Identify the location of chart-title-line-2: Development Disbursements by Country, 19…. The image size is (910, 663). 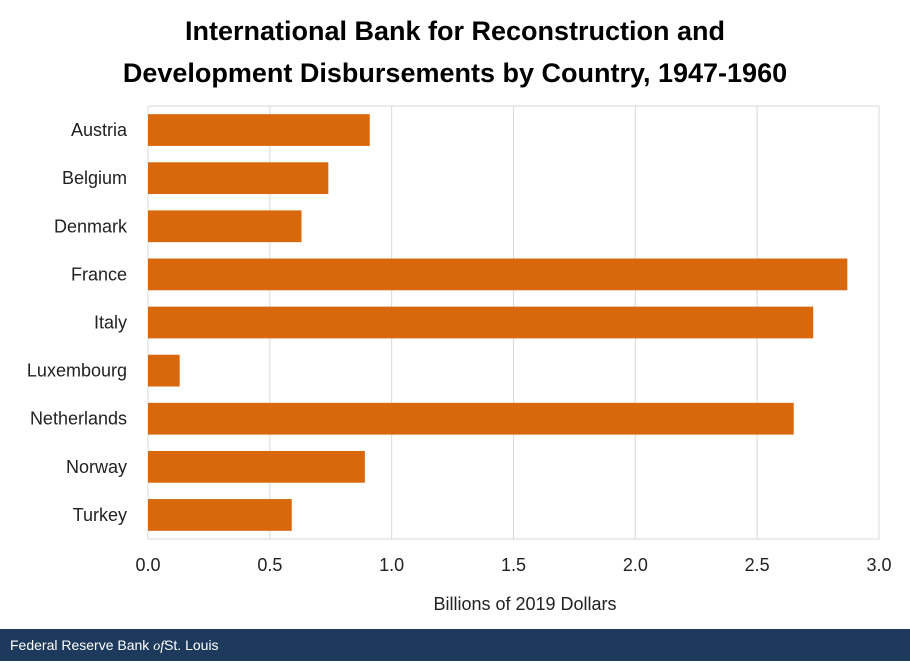
(455, 73).